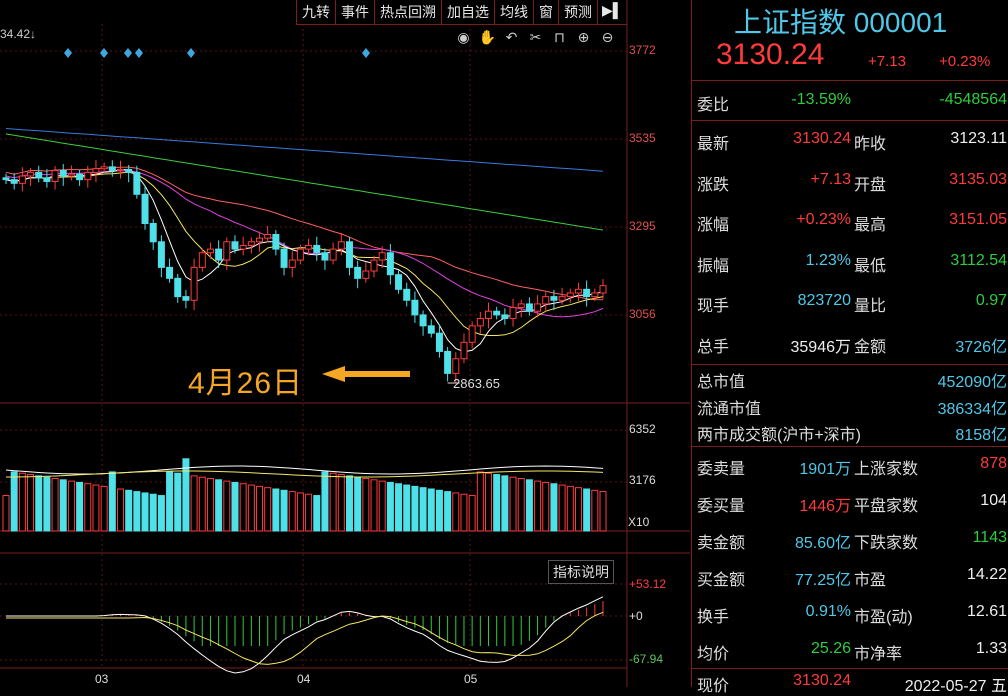 This screenshot has width=1008, height=696. I want to click on float-cap-label: 流通市值, so click(729, 409).